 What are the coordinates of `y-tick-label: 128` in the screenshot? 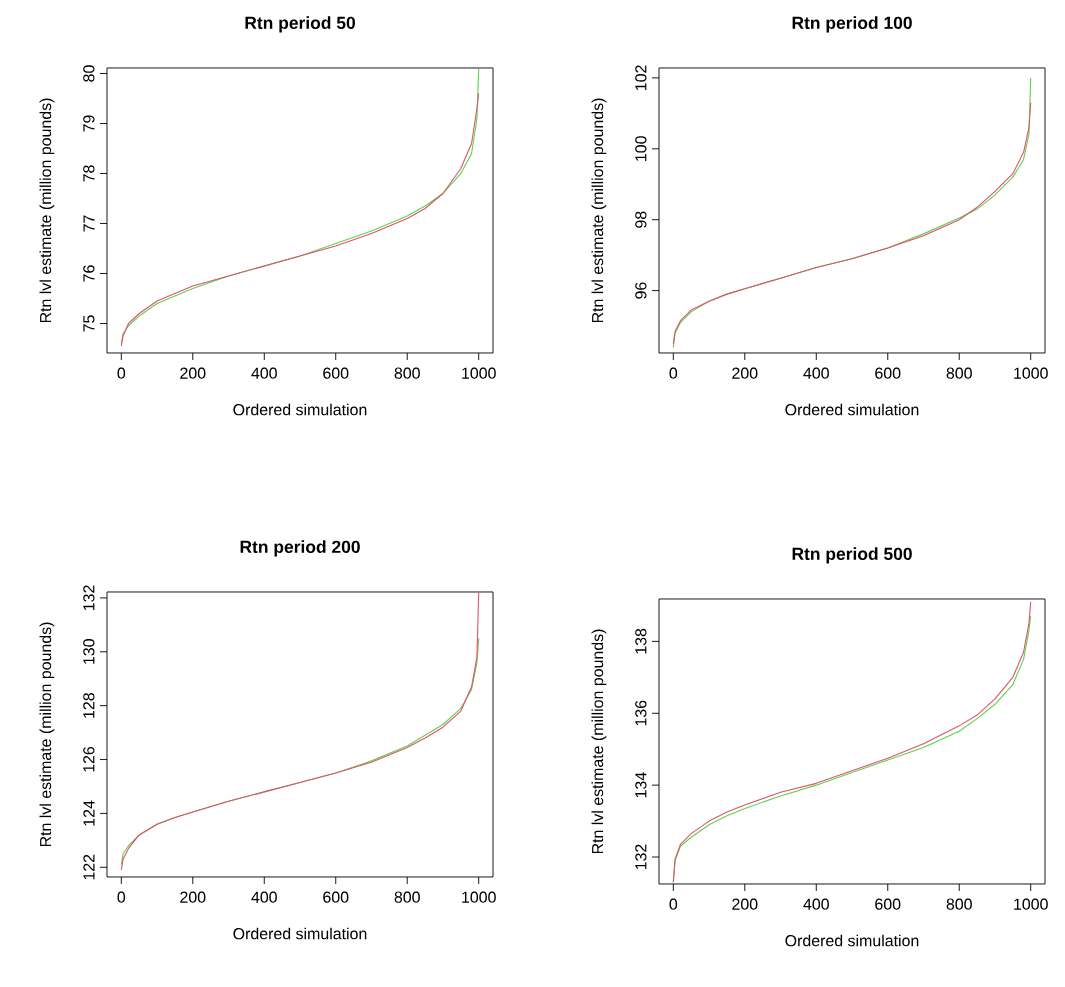 It's located at (89, 705).